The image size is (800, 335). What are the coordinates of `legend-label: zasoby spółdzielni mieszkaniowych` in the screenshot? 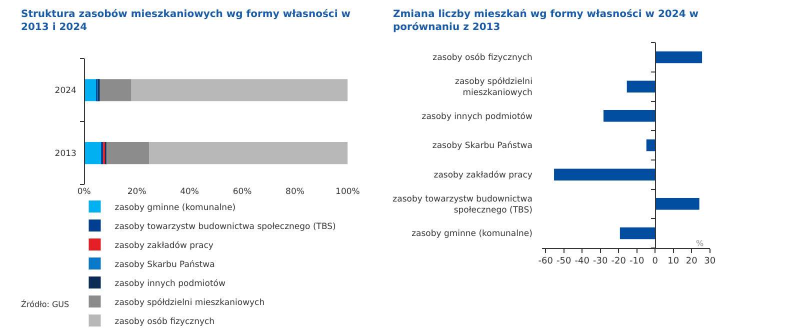 It's located at (189, 303).